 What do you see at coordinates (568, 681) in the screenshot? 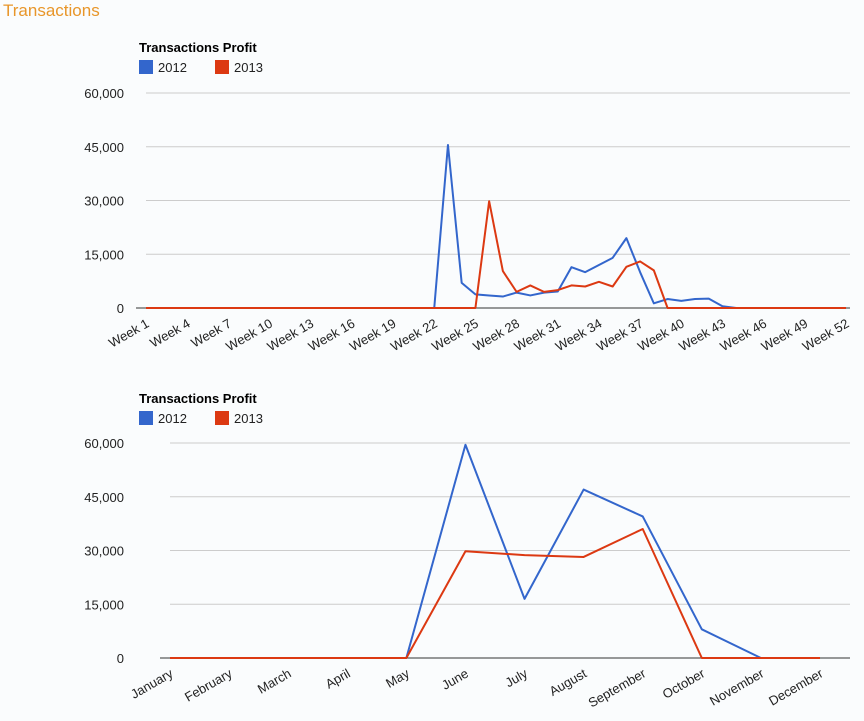
I see `x-tick-label: August` at bounding box center [568, 681].